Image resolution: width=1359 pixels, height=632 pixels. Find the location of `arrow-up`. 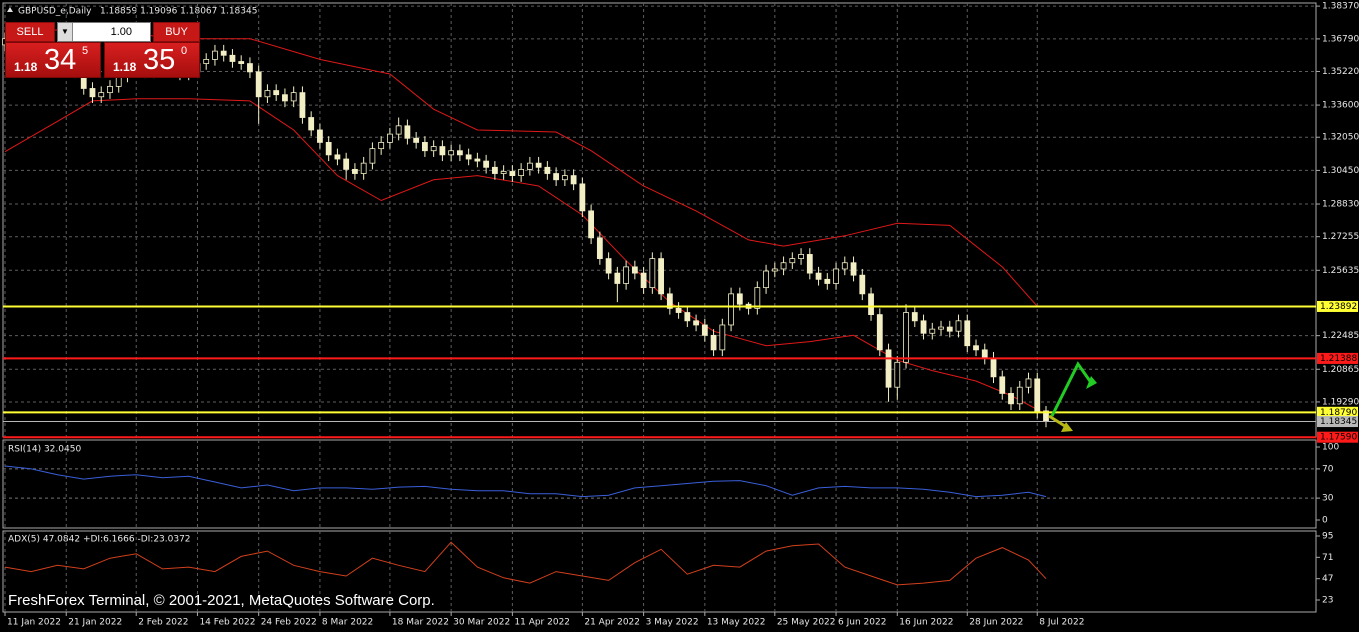

arrow-up is located at coordinates (1072, 389).